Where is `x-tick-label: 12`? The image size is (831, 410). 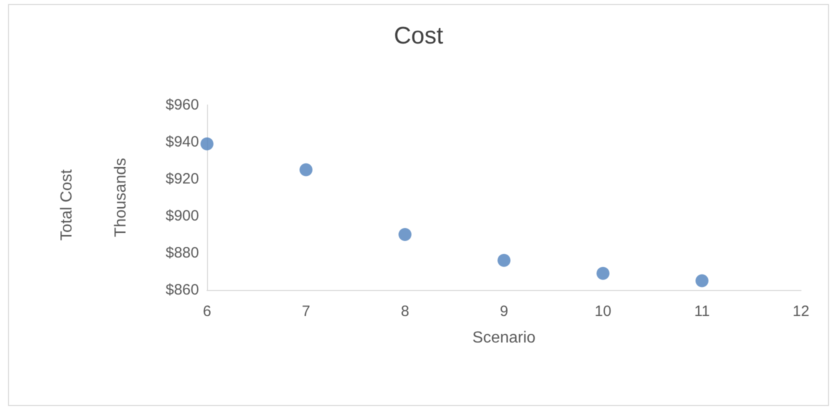 x-tick-label: 12 is located at coordinates (801, 311).